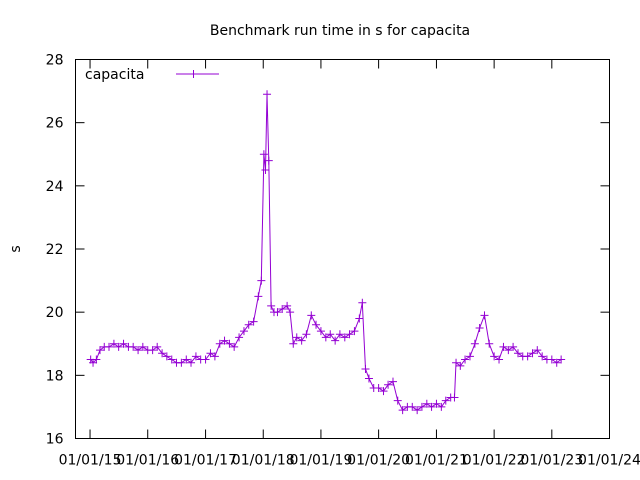  I want to click on y-tick-label: 16, so click(55, 440).